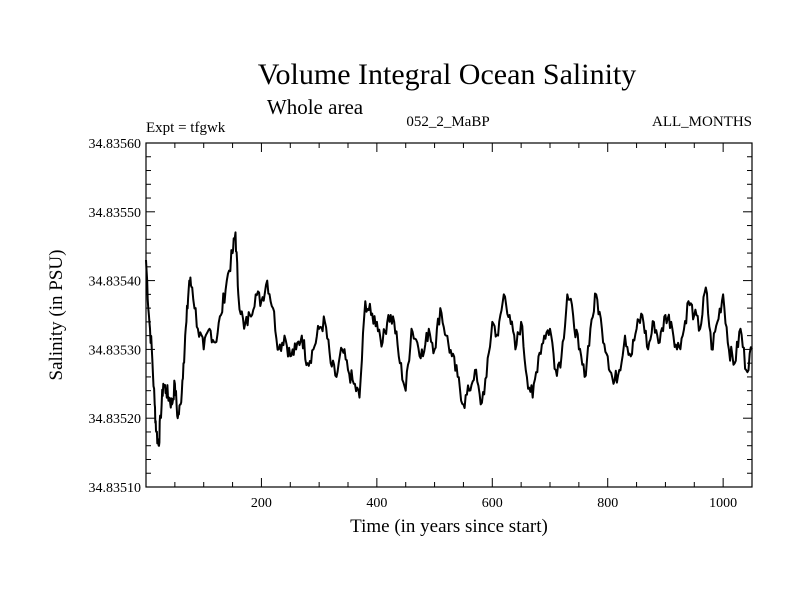 This screenshot has width=800, height=600. I want to click on y-tick-label: 34.83530, so click(115, 350).